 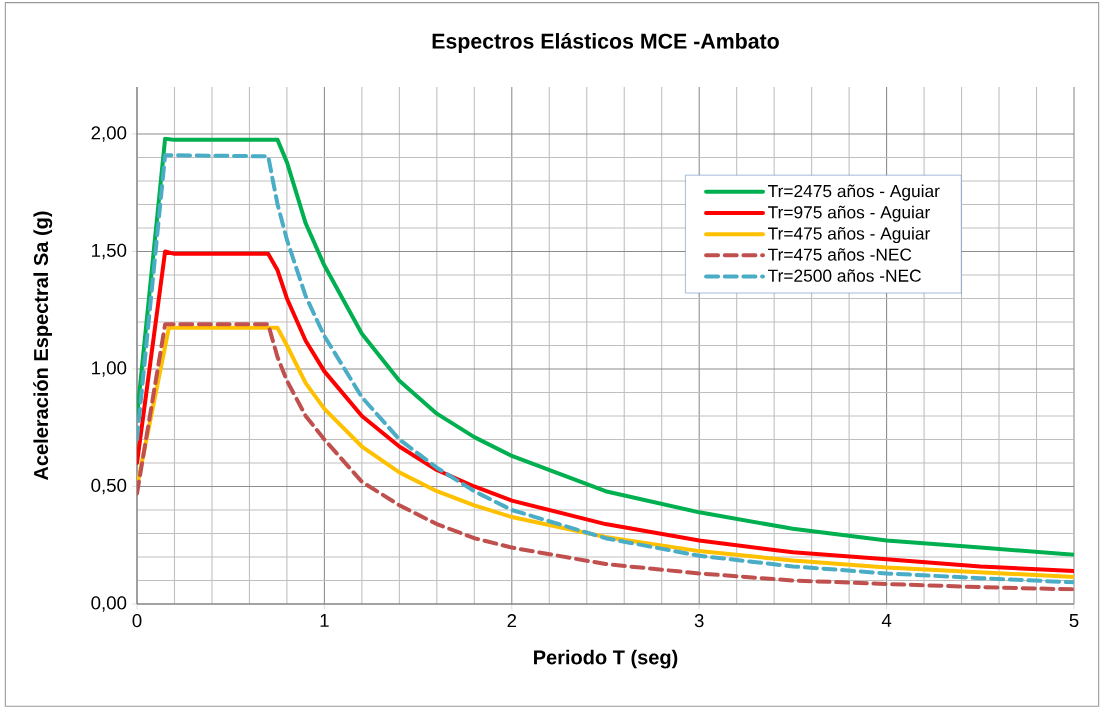 What do you see at coordinates (109, 251) in the screenshot?
I see `y-tick-label: 1,50` at bounding box center [109, 251].